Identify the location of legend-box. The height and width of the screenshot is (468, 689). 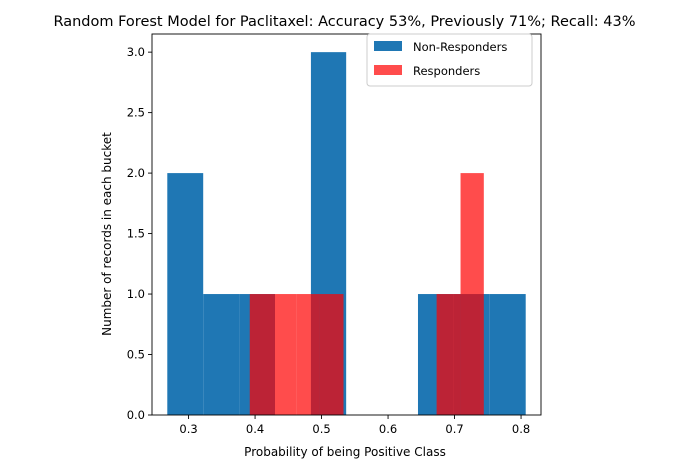
(449, 60).